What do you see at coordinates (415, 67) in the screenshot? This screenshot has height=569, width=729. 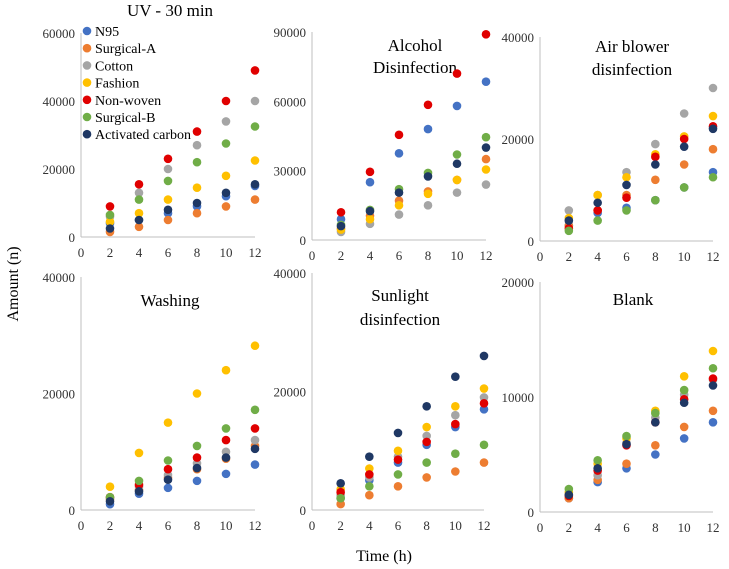 I see `panel-title: Disinfection` at bounding box center [415, 67].